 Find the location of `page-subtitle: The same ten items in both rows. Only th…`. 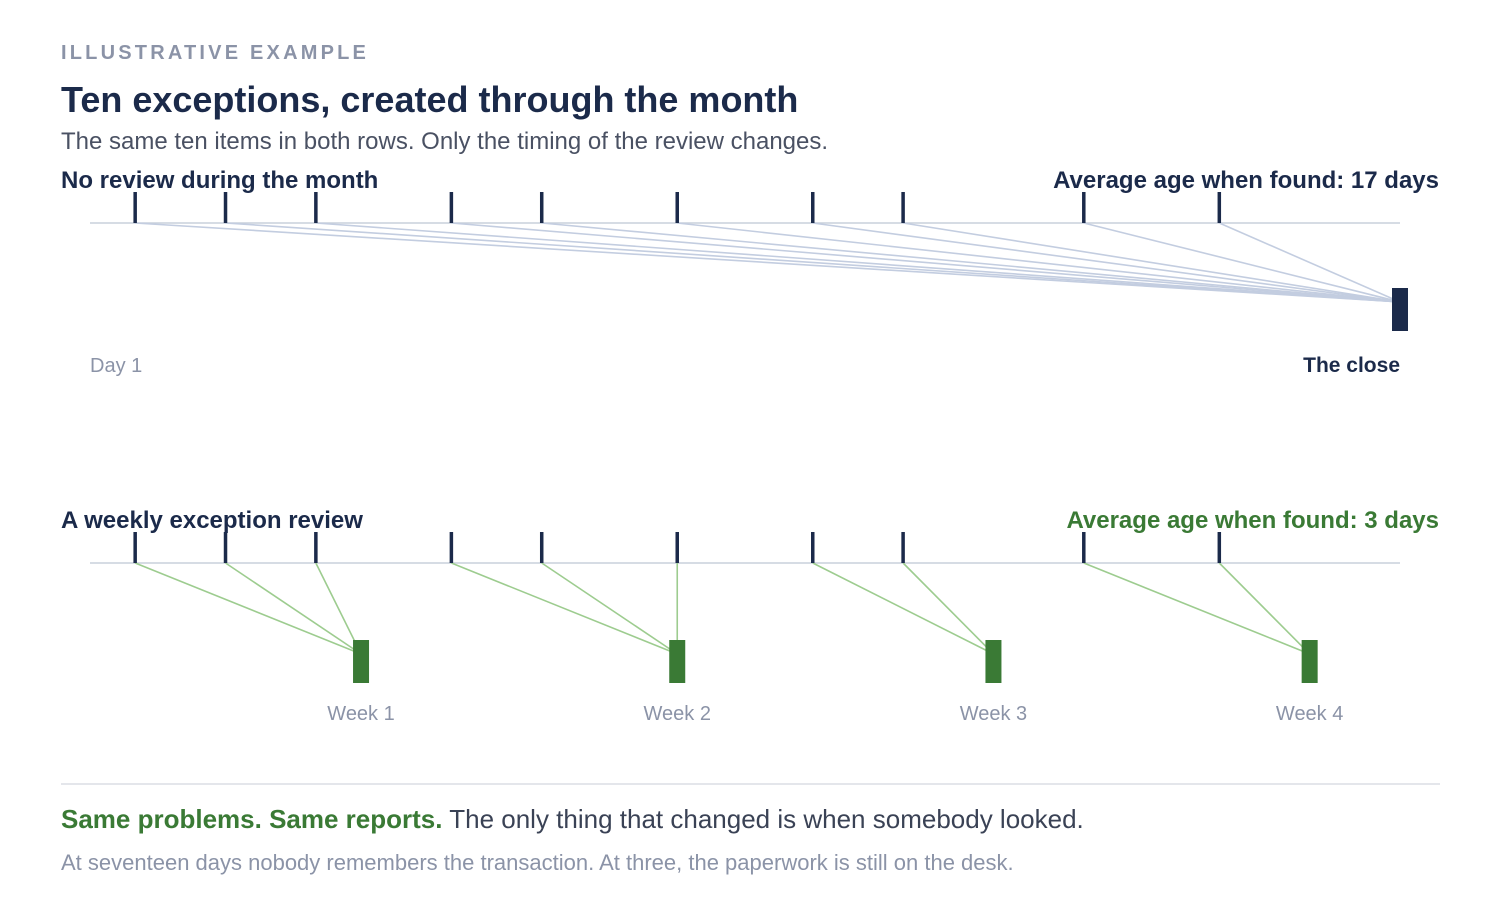

page-subtitle: The same ten items in both rows. Only th… is located at coordinates (445, 141).